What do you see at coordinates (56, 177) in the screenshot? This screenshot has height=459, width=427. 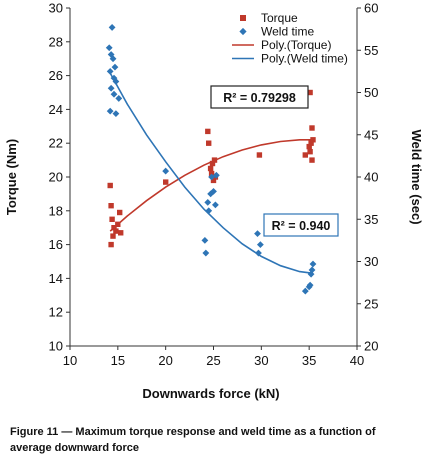 I see `y-left-tick-label: 20` at bounding box center [56, 177].